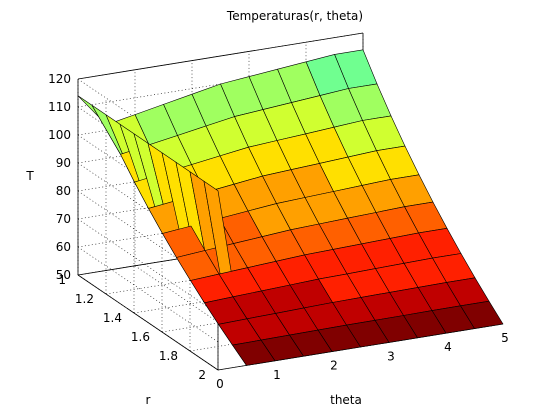 This screenshot has height=420, width=560. I want to click on z-tick-label: 70, so click(63, 219).